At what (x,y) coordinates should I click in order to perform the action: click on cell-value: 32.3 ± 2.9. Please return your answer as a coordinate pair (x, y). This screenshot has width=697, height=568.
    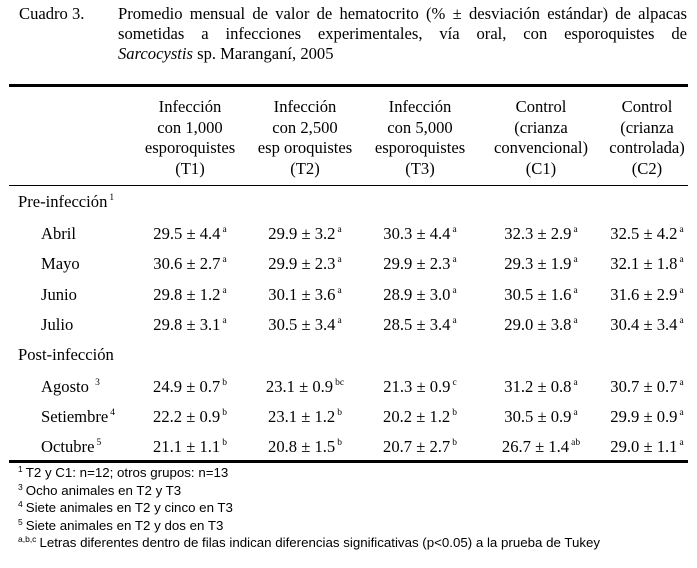
    Looking at the image, I should click on (538, 233).